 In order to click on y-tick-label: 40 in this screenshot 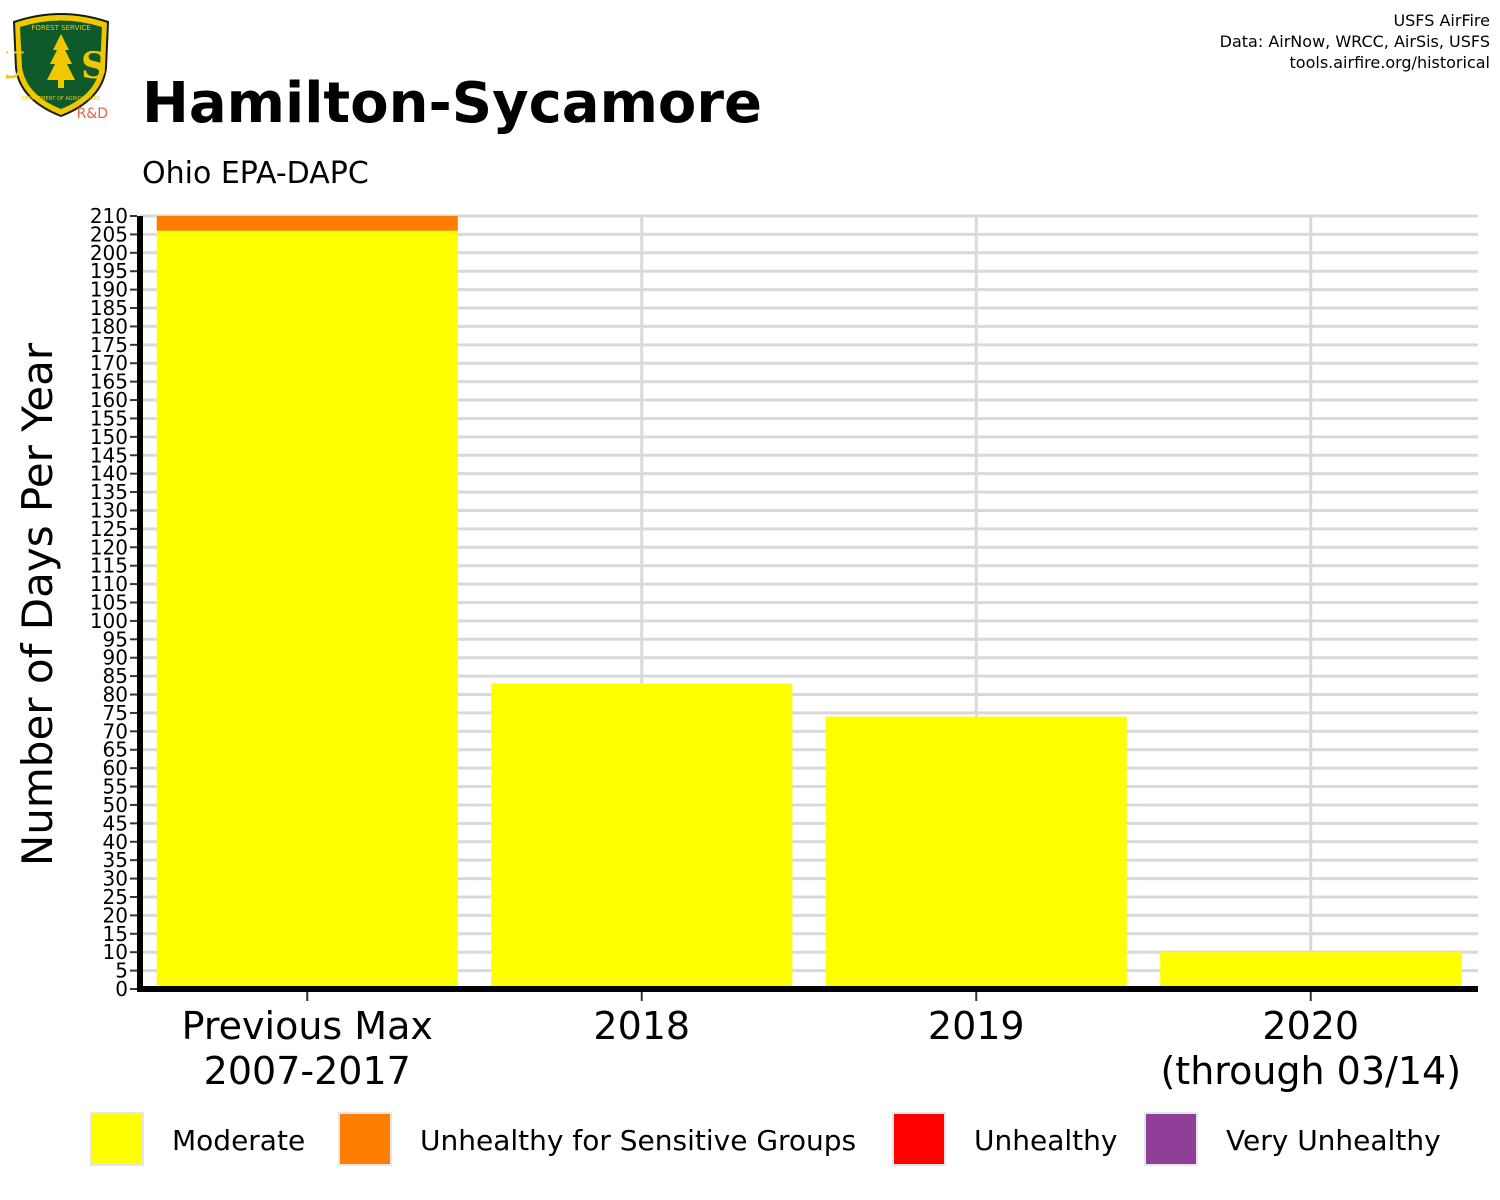, I will do `click(115, 842)`.